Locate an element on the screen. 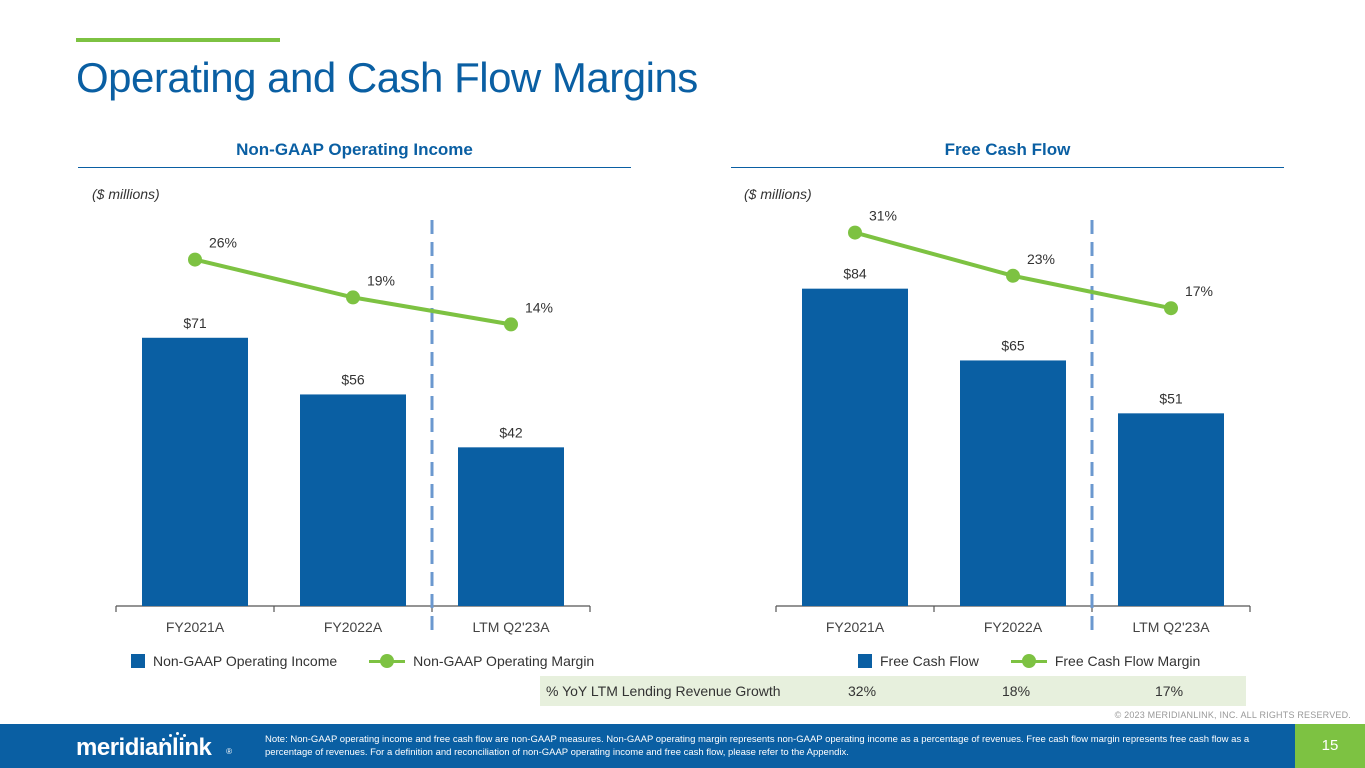  growth-value-fy2022: 18% is located at coordinates (1016, 691).